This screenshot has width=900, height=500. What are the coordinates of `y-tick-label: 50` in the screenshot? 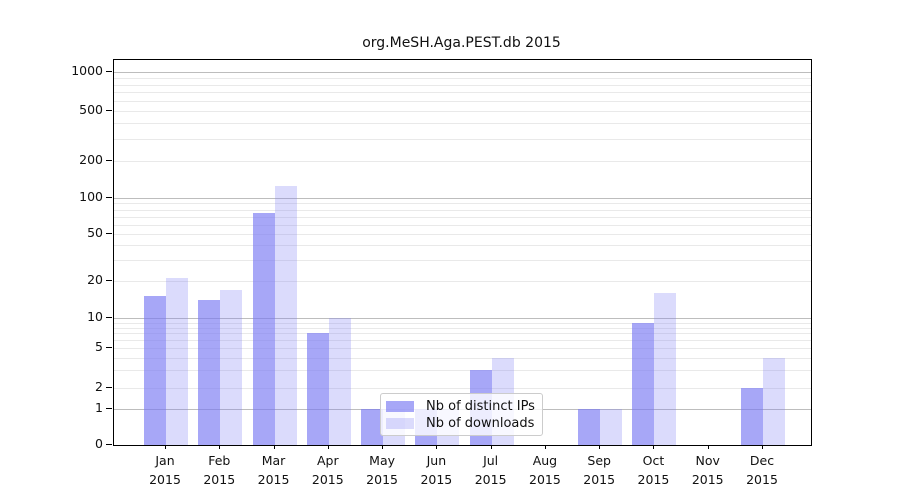 It's located at (95, 232).